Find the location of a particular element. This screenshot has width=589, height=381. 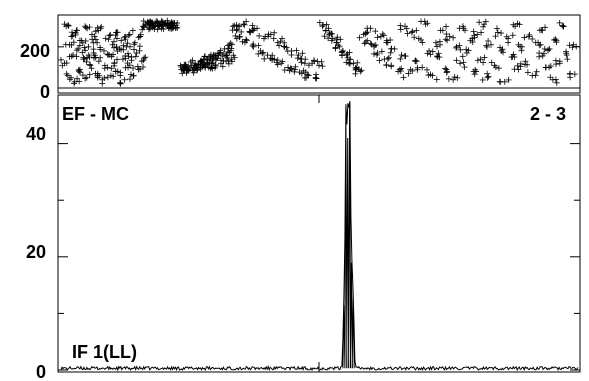

if-label: IF 1(LL) is located at coordinates (104, 352).